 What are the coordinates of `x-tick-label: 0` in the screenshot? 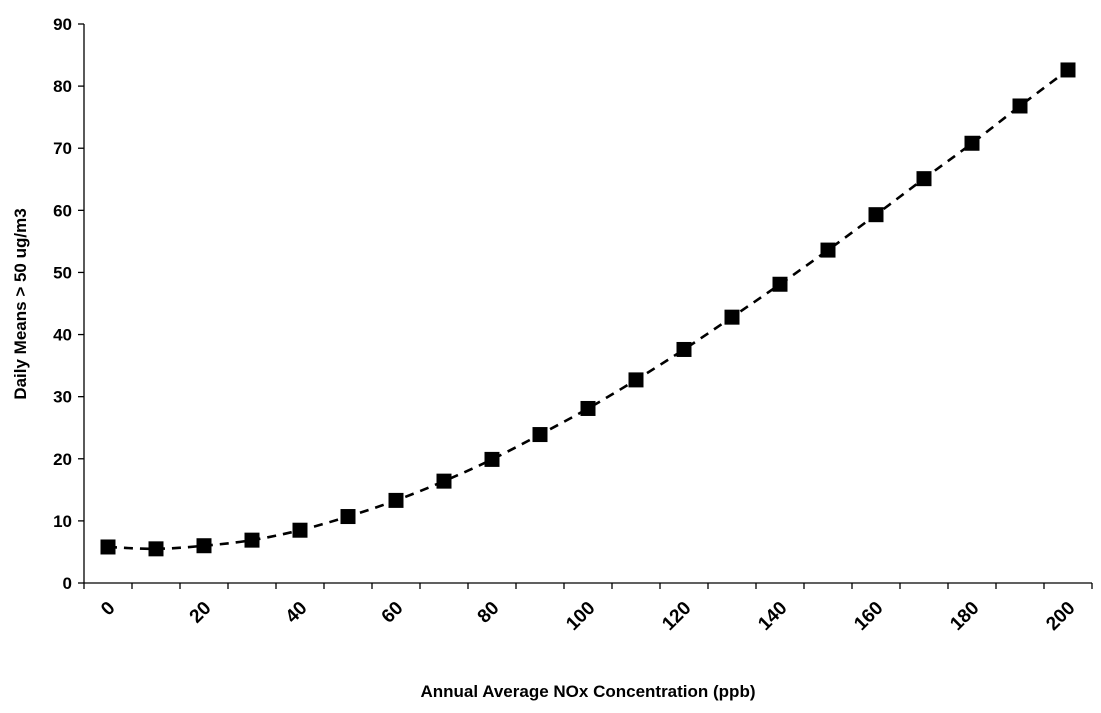 It's located at (108, 609).